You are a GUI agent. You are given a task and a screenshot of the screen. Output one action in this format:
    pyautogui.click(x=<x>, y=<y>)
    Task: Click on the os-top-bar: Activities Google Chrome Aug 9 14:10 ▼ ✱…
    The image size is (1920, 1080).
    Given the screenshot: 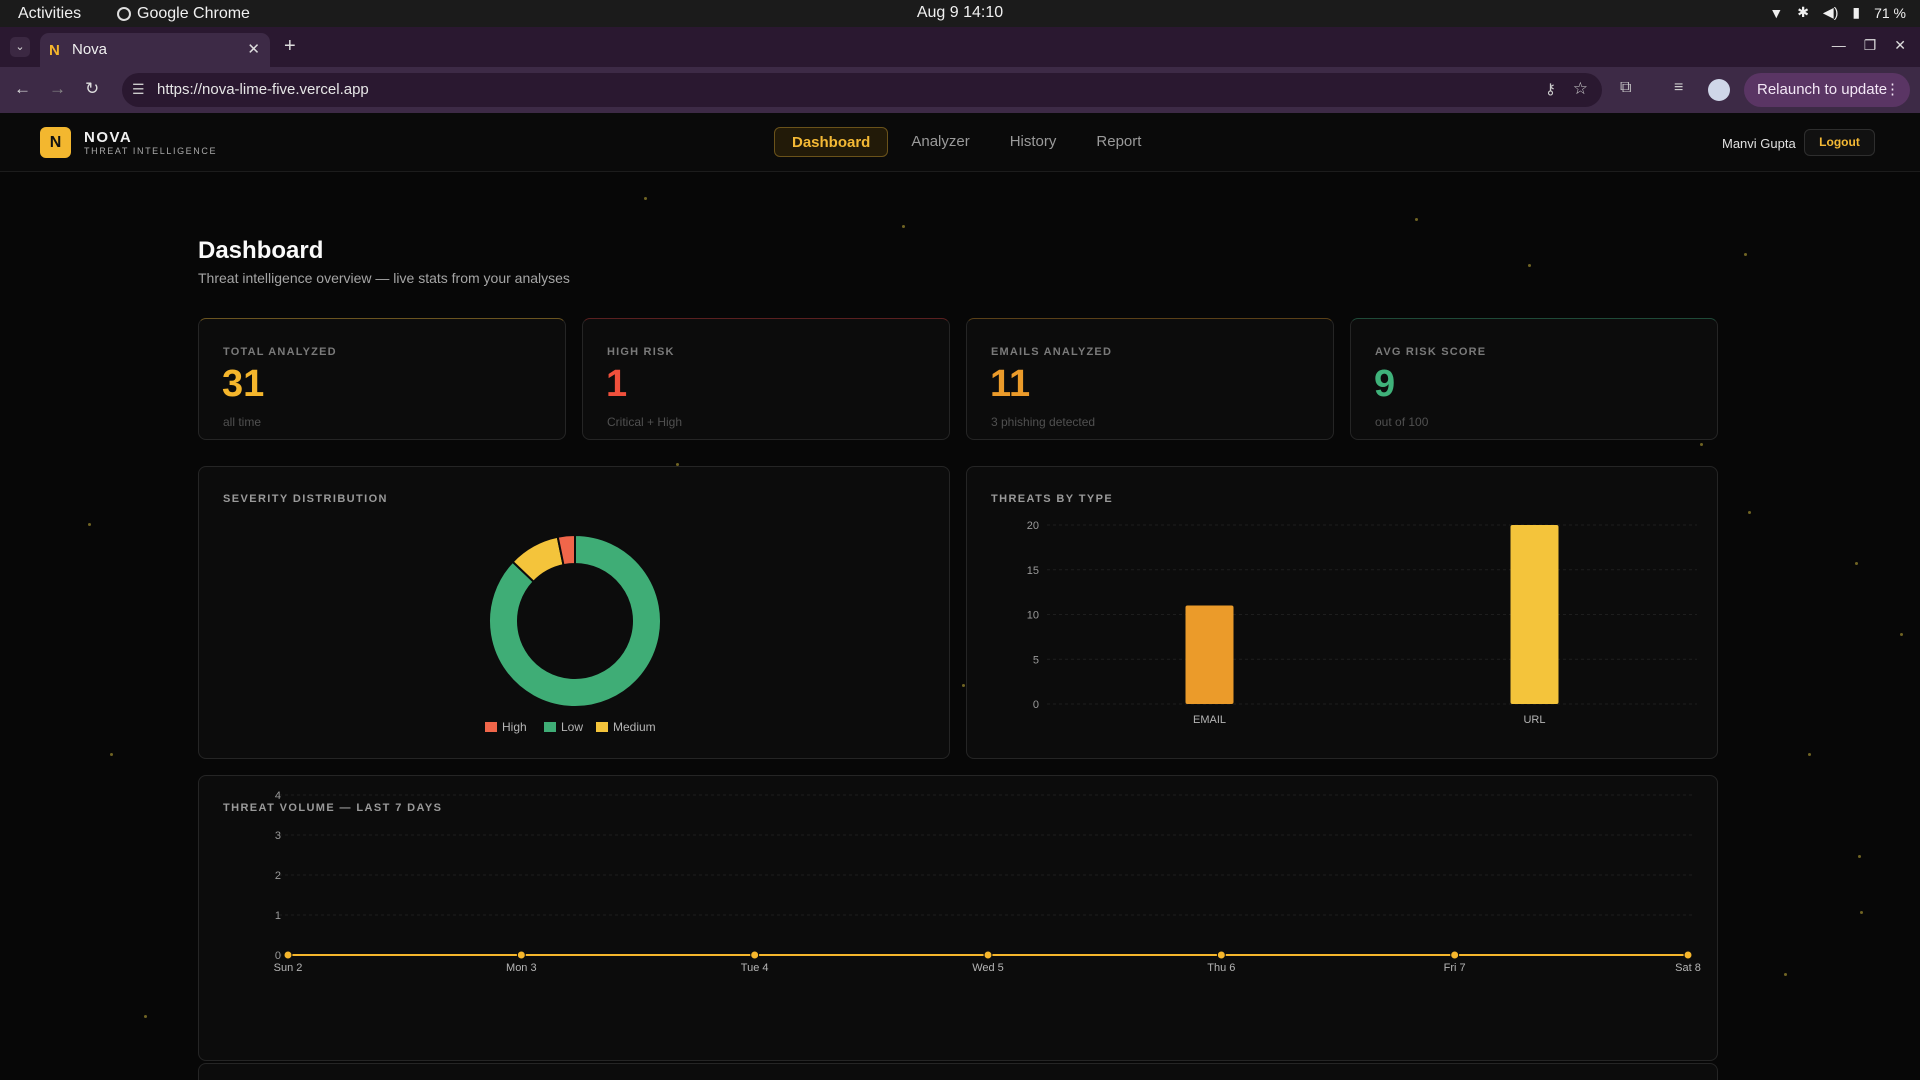 What is the action you would take?
    pyautogui.click(x=960, y=13)
    